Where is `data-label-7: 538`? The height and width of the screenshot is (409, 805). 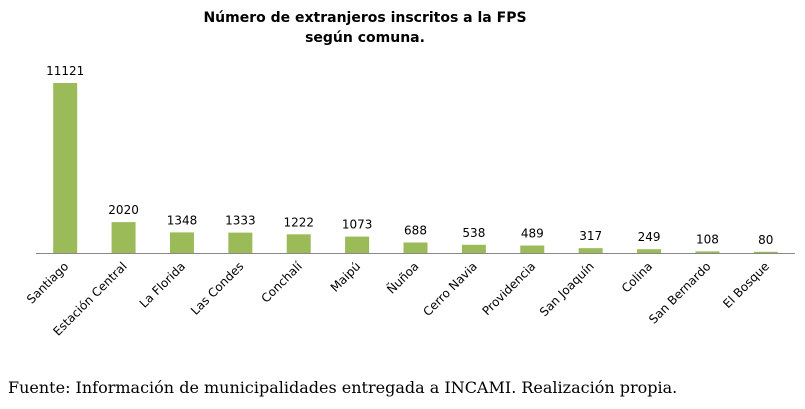
data-label-7: 538 is located at coordinates (473, 233).